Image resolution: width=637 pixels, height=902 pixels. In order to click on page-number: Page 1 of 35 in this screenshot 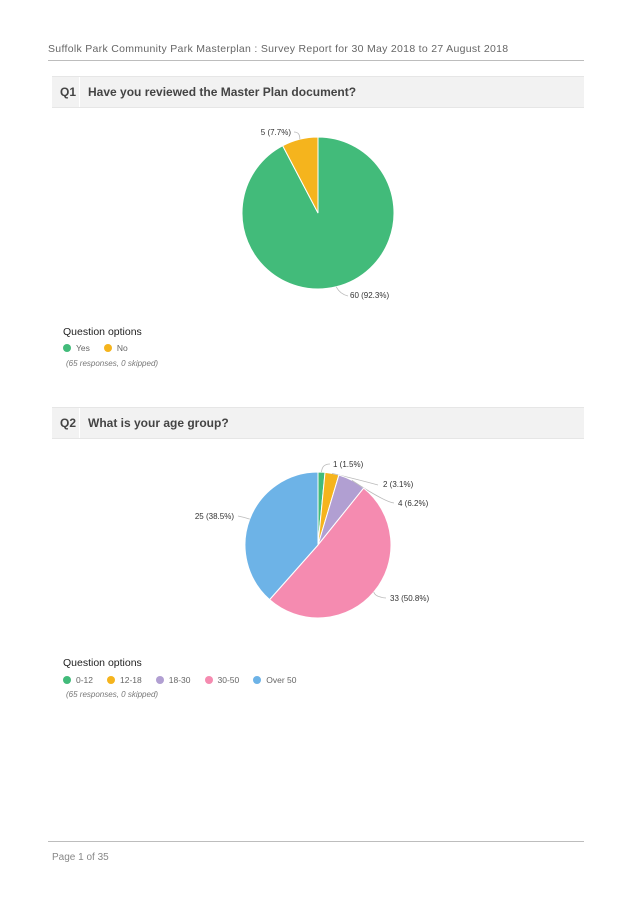, I will do `click(80, 857)`.